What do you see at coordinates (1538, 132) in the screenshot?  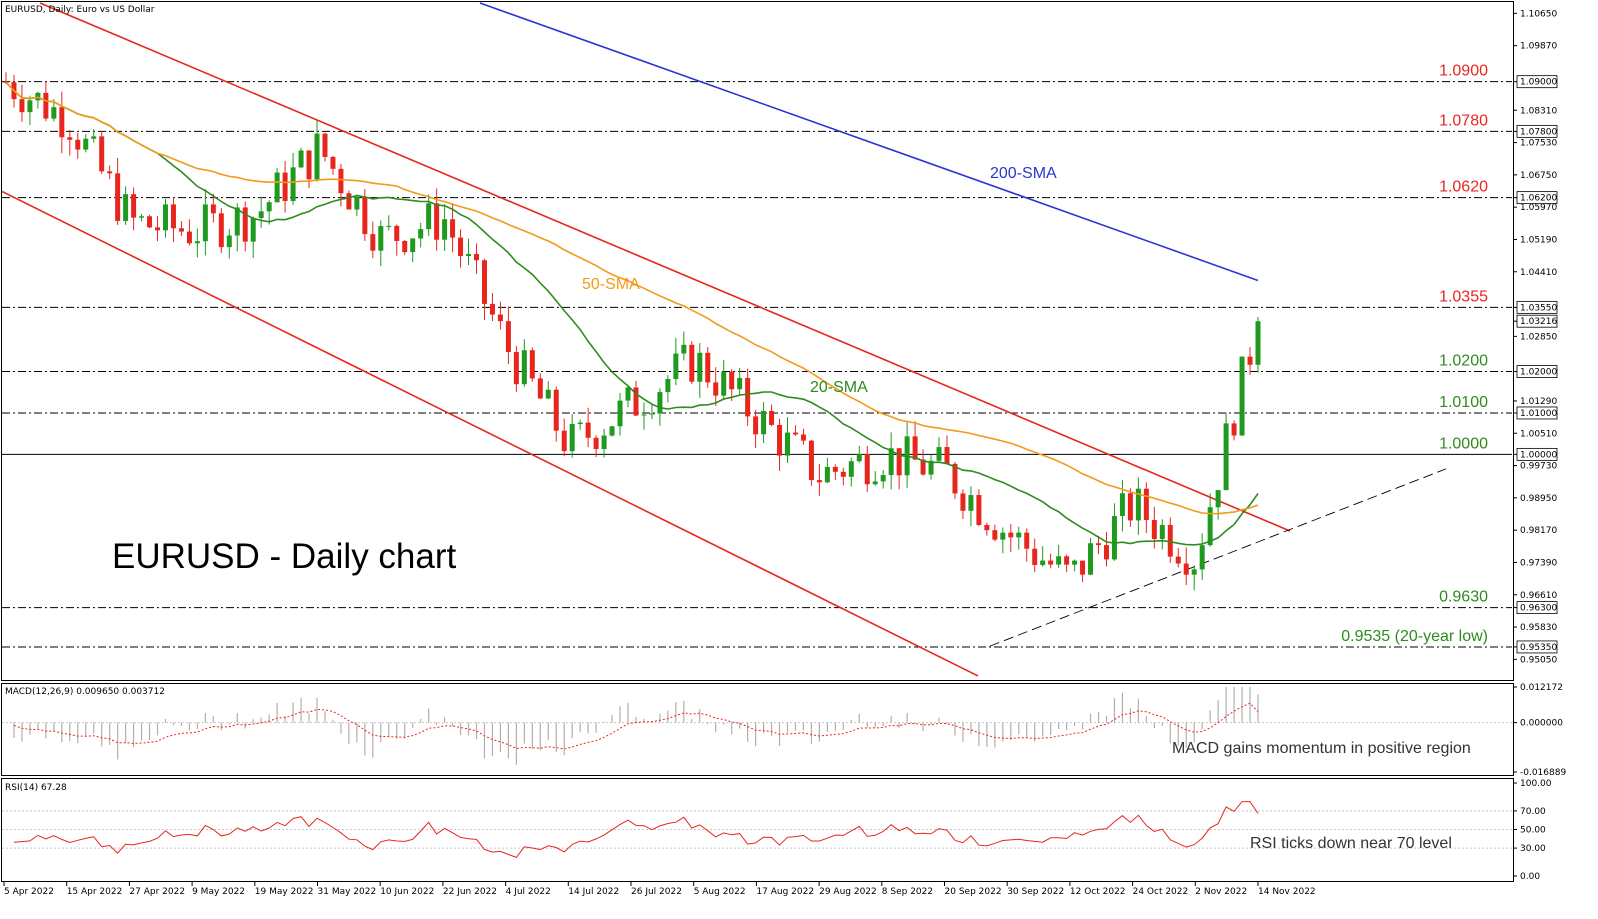 I see `price-tick-label: 1.07800` at bounding box center [1538, 132].